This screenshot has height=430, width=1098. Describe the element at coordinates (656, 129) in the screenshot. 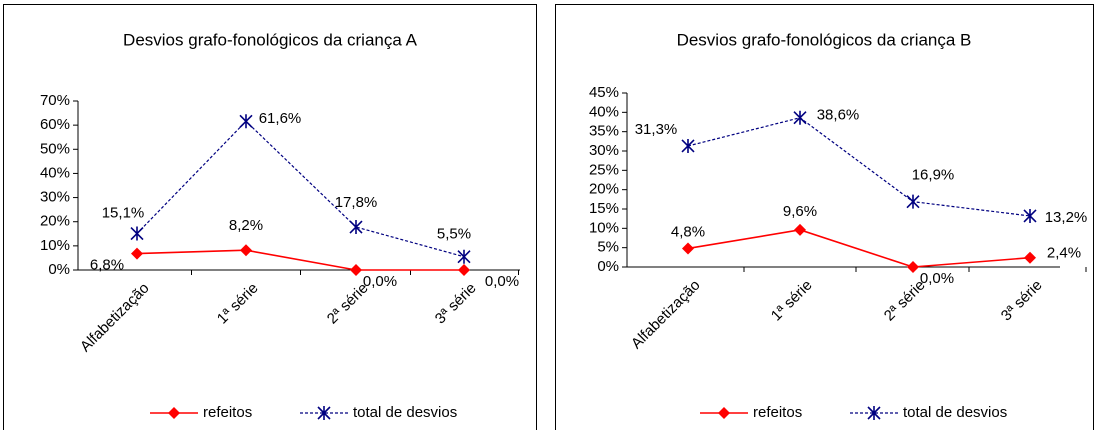

I see `data-label: 31,3%` at that location.